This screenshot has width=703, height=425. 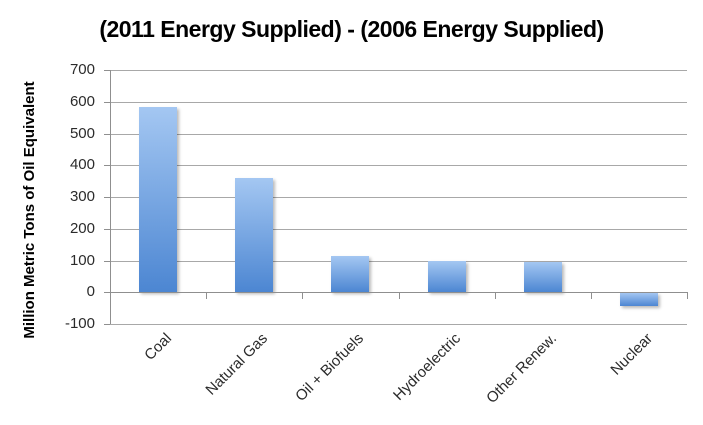 I want to click on bar-other-renew, so click(x=542, y=277).